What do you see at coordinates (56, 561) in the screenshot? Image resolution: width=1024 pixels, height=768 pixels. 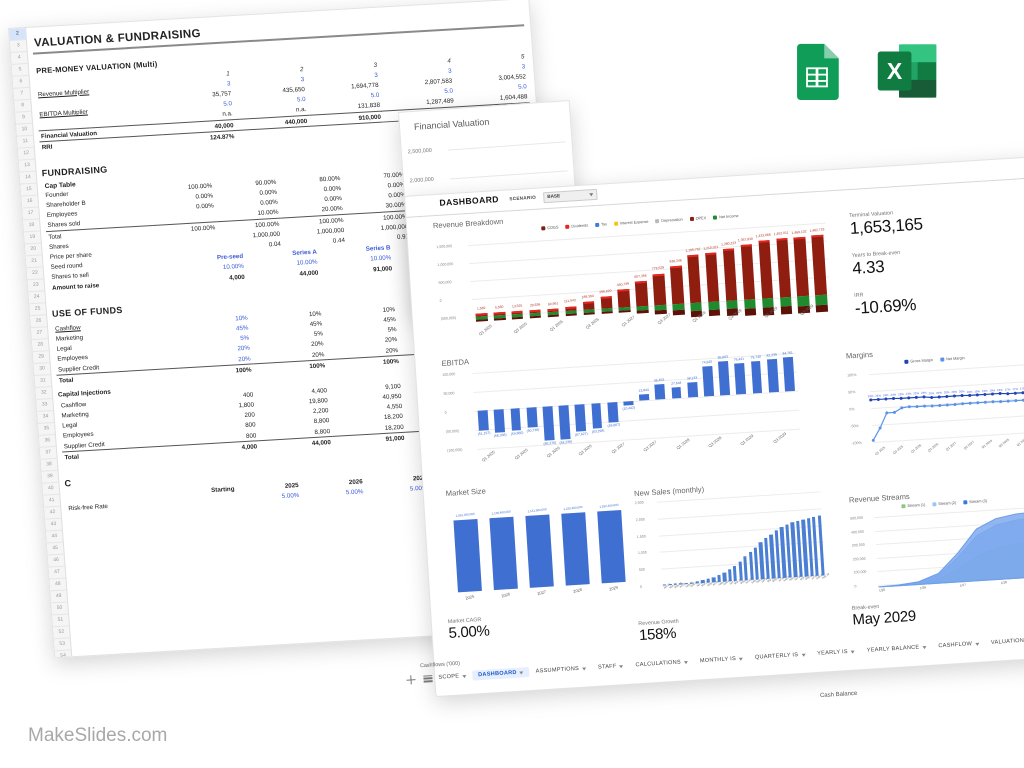 I see `row-header: 46` at bounding box center [56, 561].